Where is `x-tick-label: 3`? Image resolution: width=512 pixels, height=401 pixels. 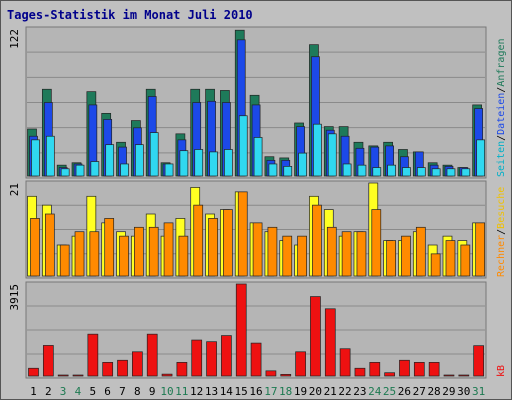 x-tick-label: 3 is located at coordinates (63, 391).